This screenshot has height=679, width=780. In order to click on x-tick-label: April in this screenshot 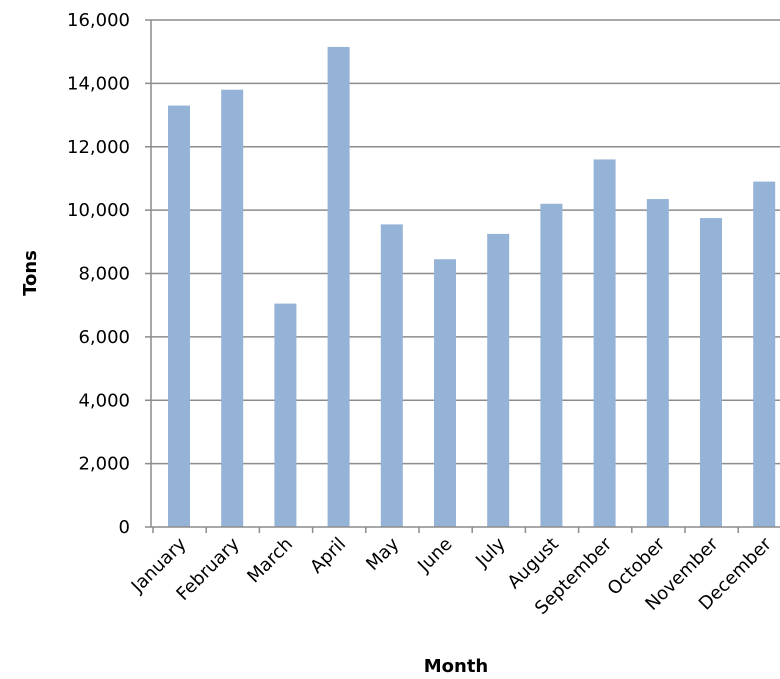, I will do `click(328, 556)`.